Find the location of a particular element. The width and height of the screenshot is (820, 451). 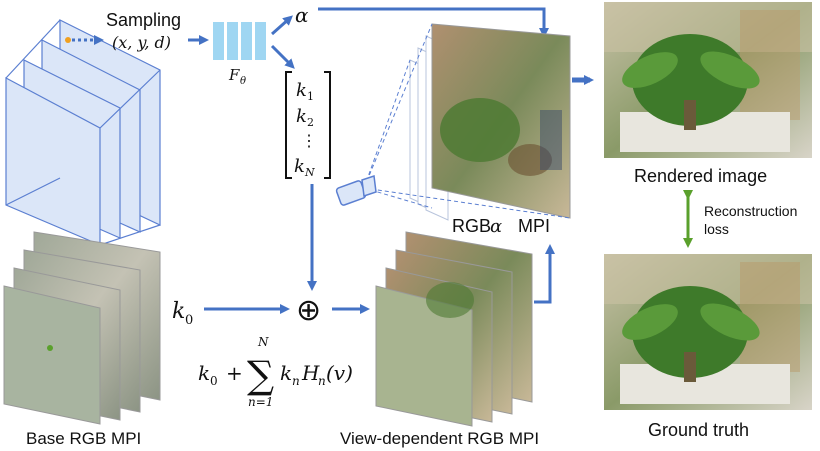

formula: k 0 + ∑ N n=1 k n H n (v) is located at coordinates (275, 372).